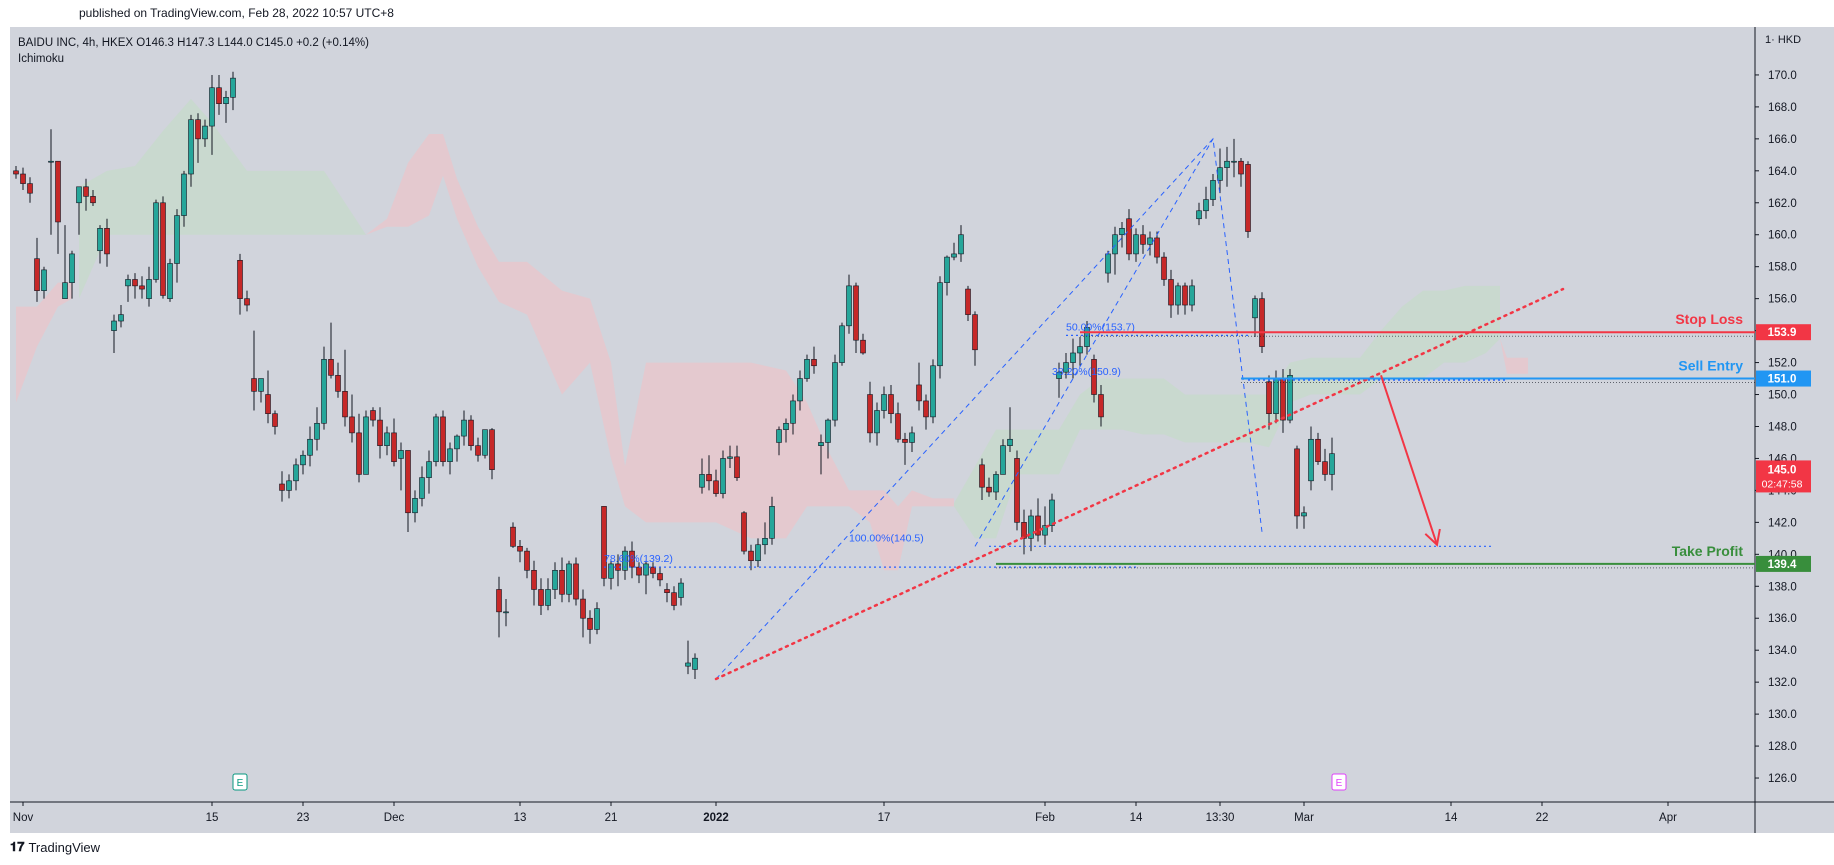 The height and width of the screenshot is (865, 1834). I want to click on earnings-event-label: E, so click(240, 783).